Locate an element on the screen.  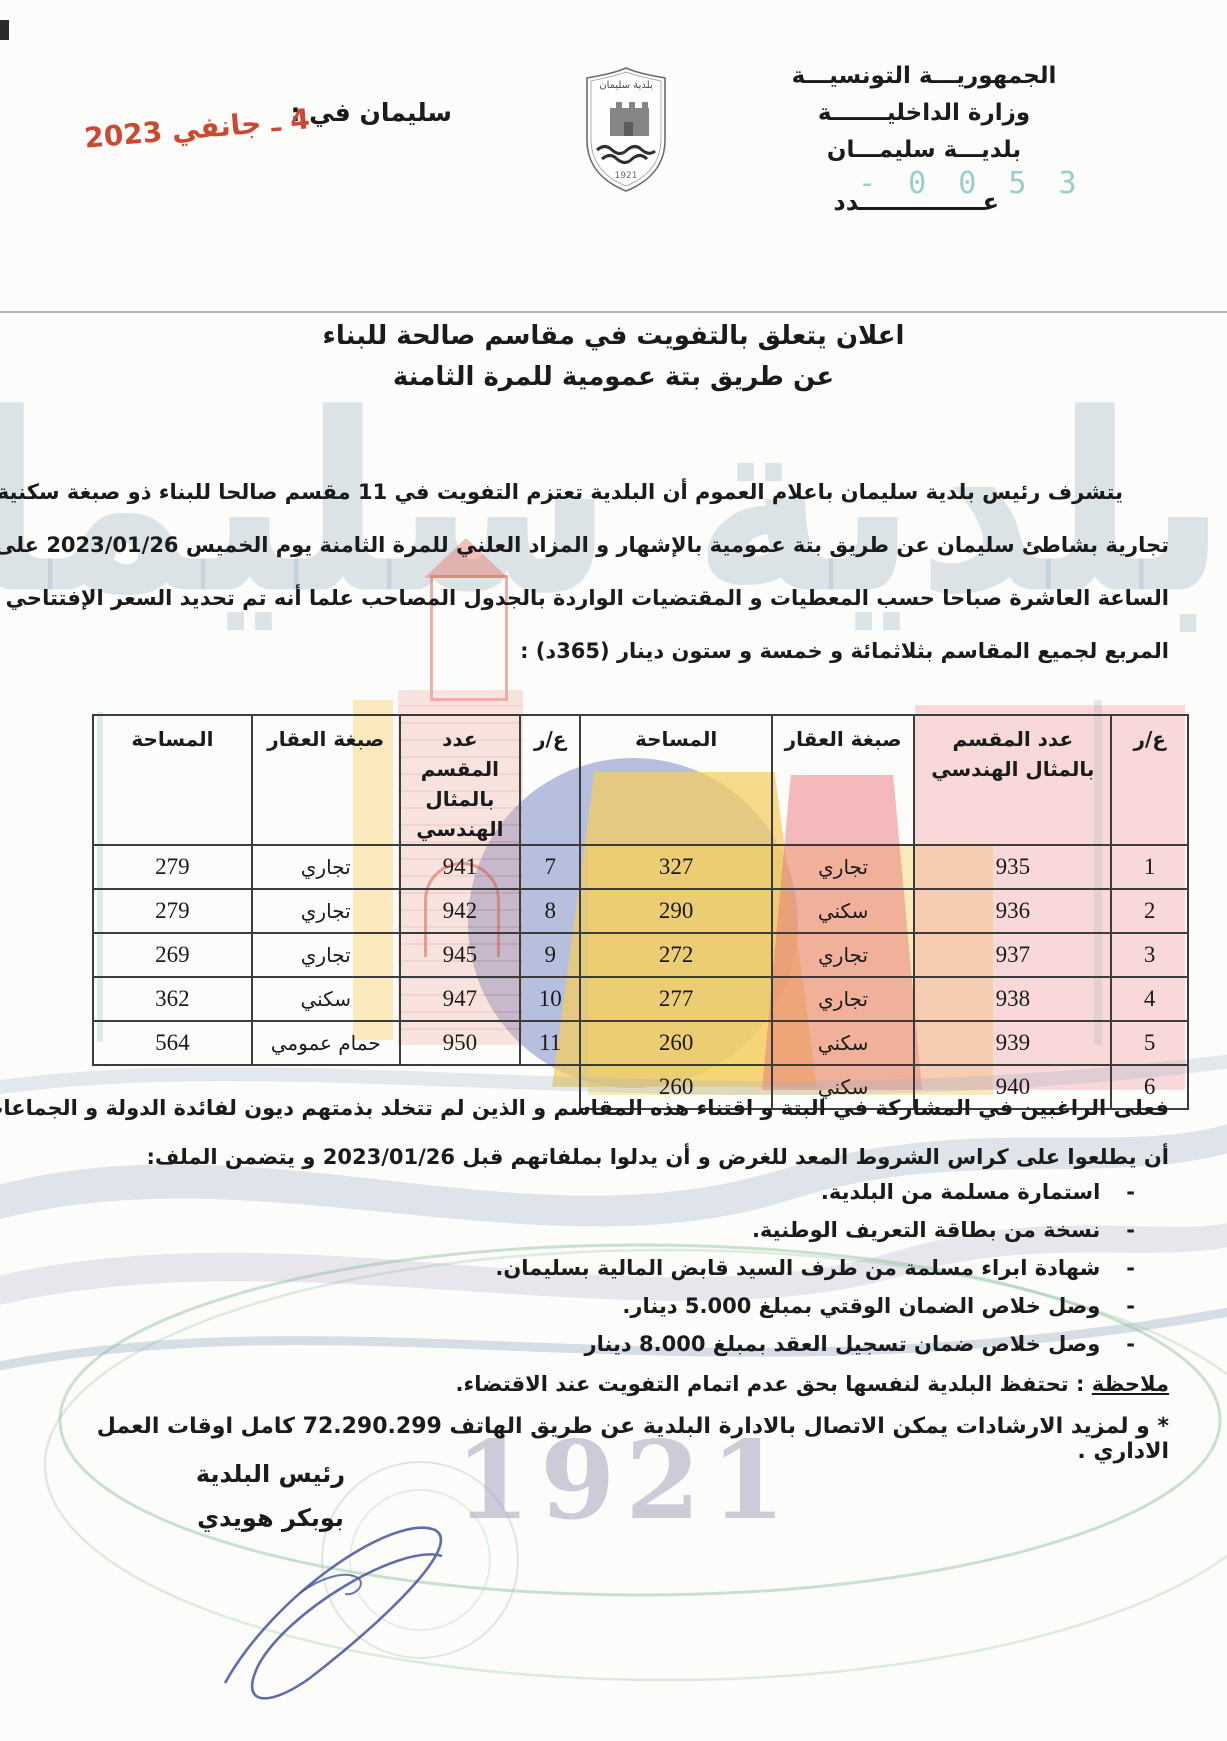
note-label: ملاحظة is located at coordinates (1130, 1384).